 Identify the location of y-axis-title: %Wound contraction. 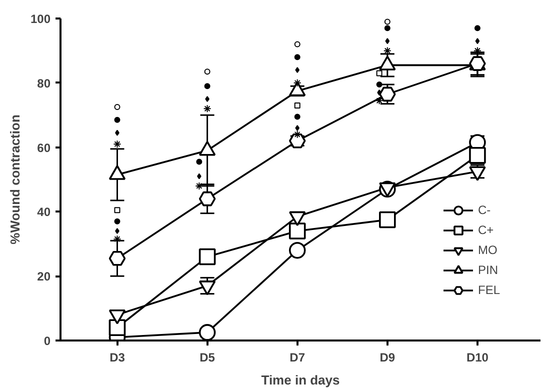
(14, 179).